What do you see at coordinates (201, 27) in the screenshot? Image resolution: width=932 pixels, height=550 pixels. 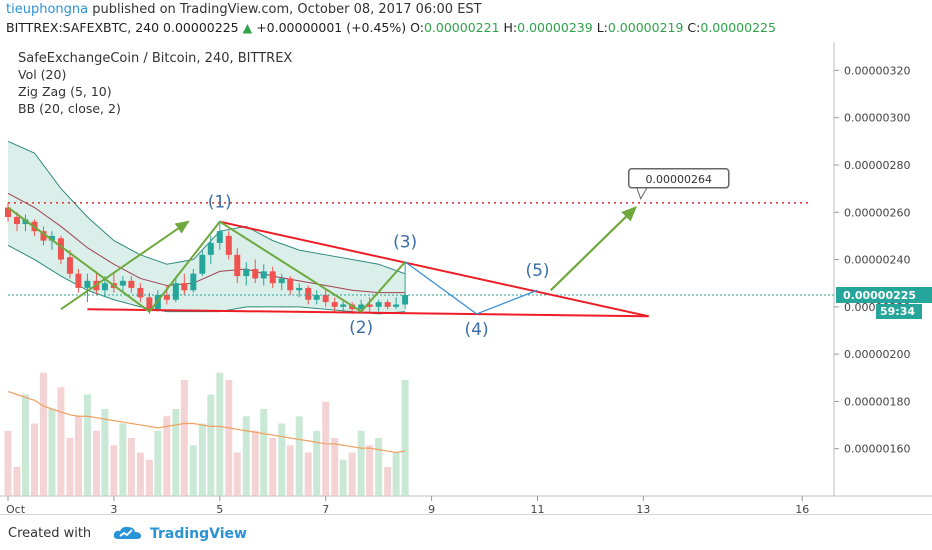 I see `last-price: 0.00000225` at bounding box center [201, 27].